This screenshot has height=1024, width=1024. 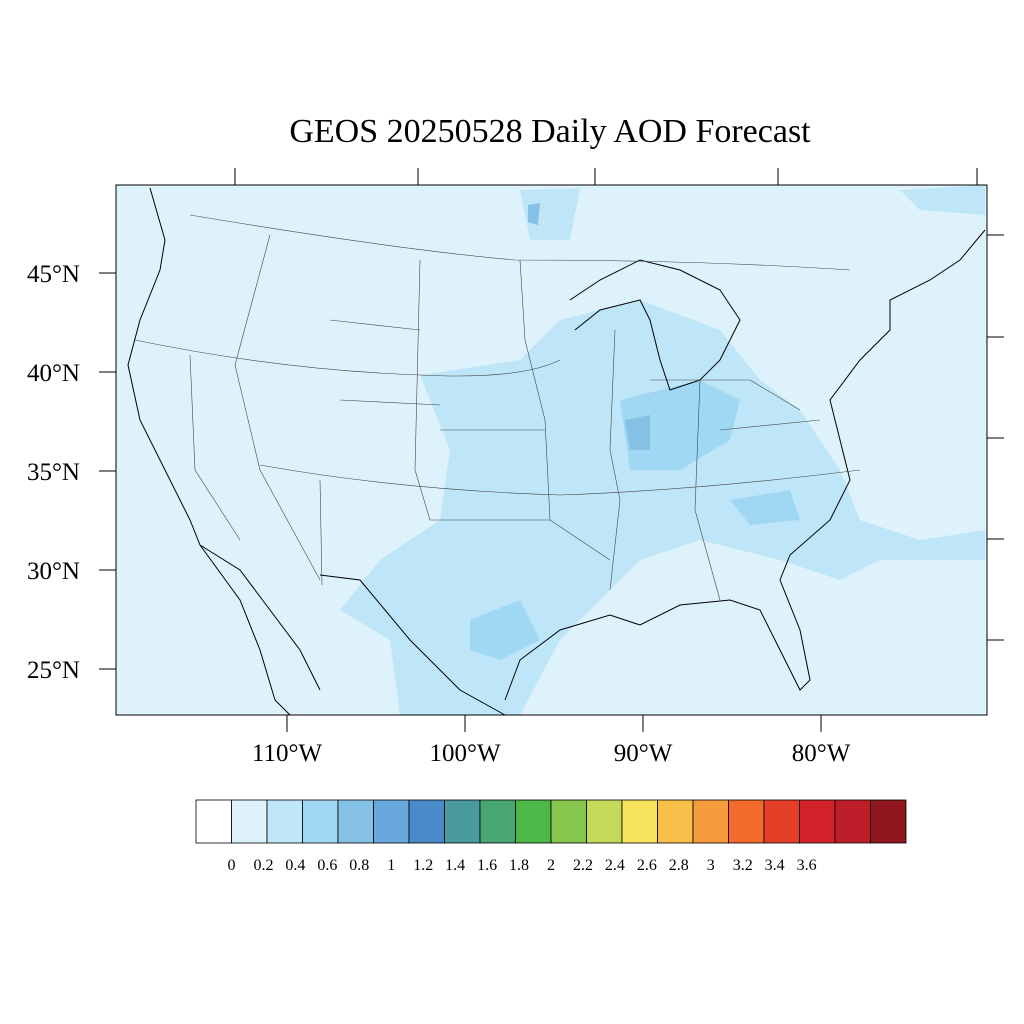 What do you see at coordinates (263, 865) in the screenshot?
I see `colorbar-label: 0.2` at bounding box center [263, 865].